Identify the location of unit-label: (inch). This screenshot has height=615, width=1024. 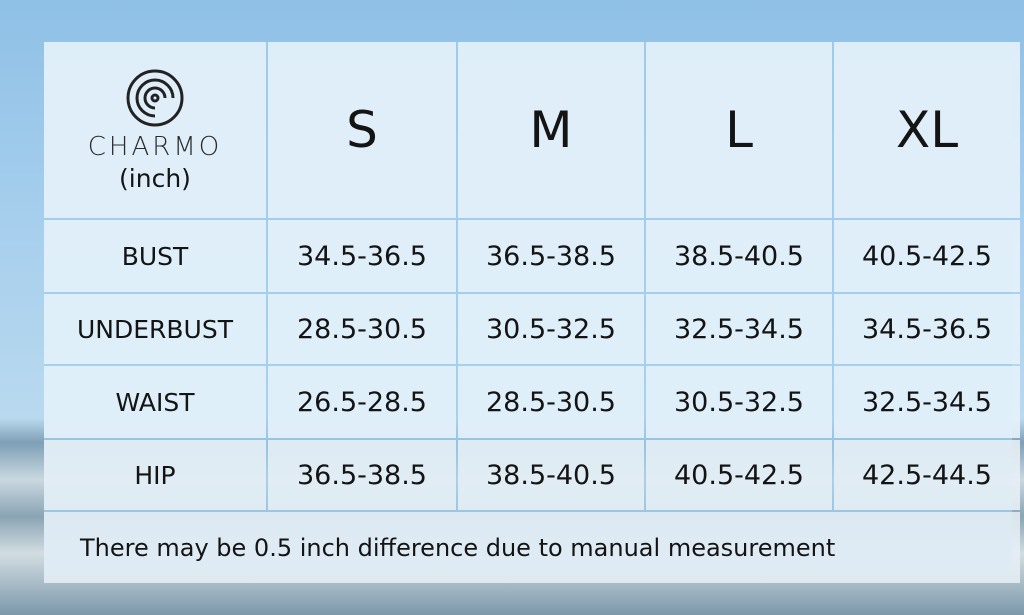
(155, 178).